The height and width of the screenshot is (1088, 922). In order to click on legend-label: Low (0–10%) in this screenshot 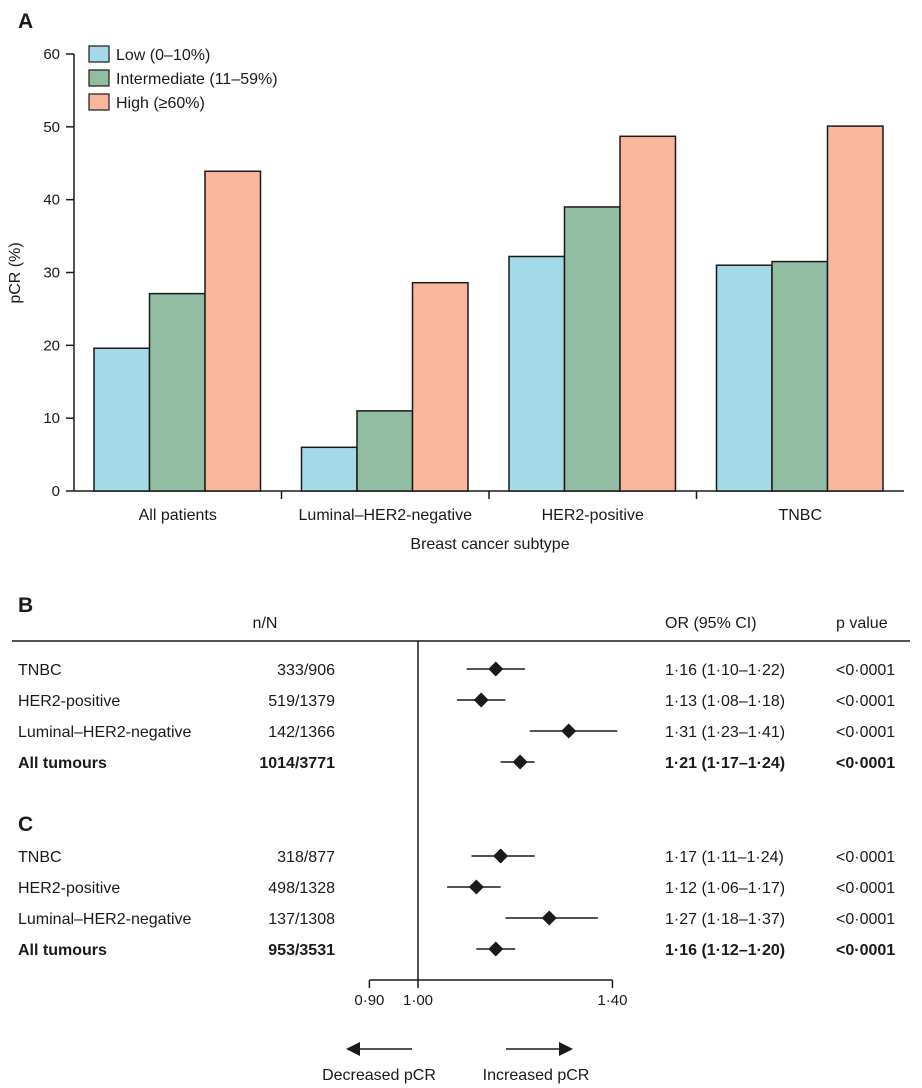, I will do `click(163, 55)`.